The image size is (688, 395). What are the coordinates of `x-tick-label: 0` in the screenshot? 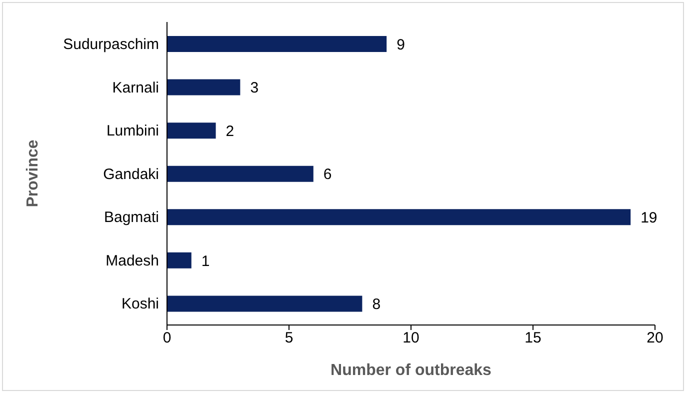 It's located at (167, 338).